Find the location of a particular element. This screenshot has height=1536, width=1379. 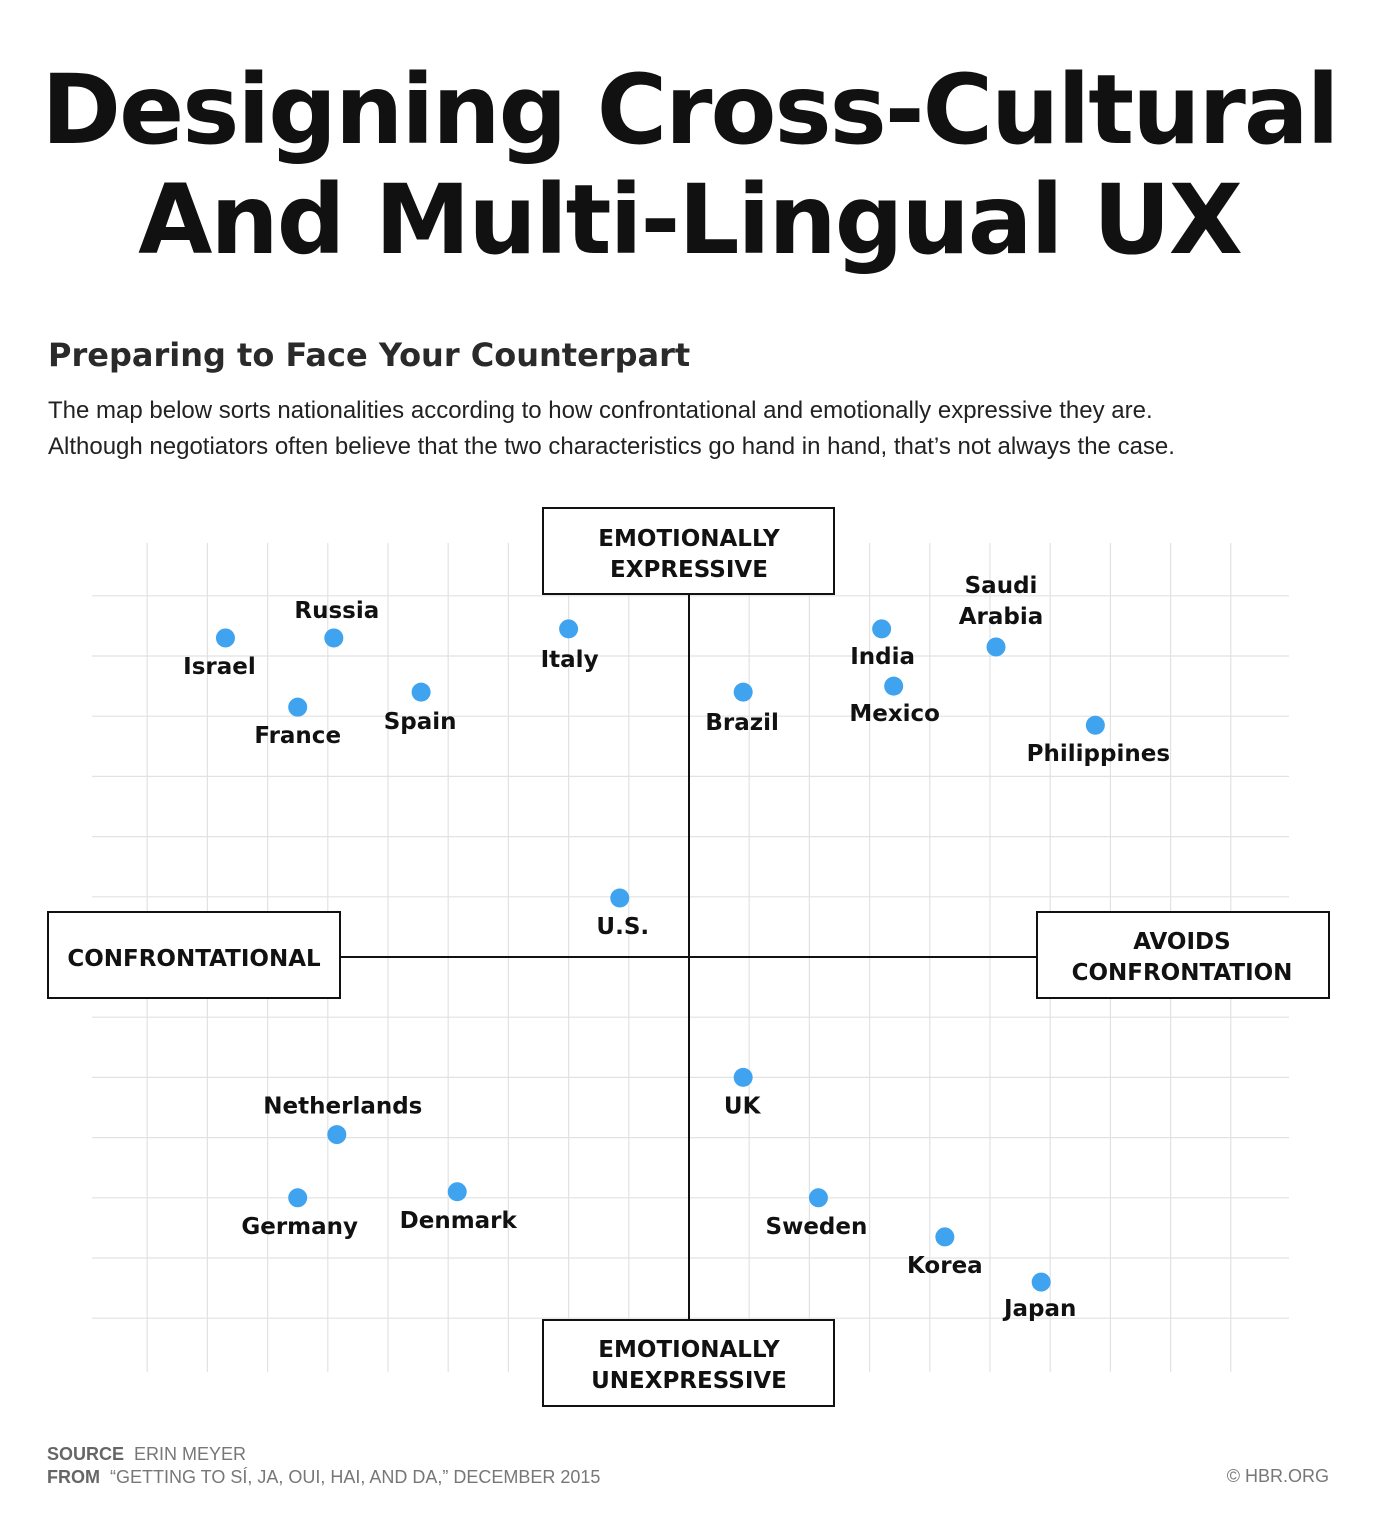

point-label-india: India is located at coordinates (882, 657).